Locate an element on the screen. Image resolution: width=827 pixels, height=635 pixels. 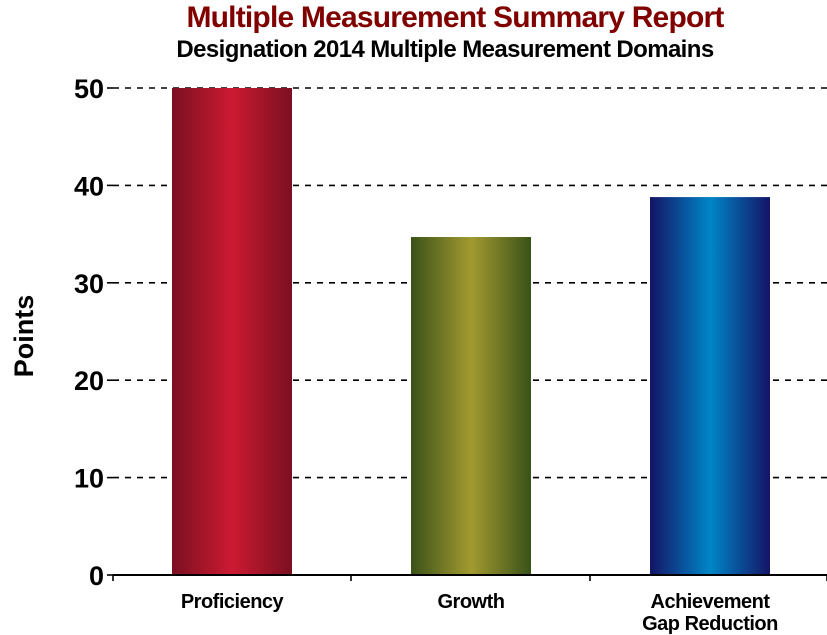
y-tick-label: 30 is located at coordinates (89, 284).